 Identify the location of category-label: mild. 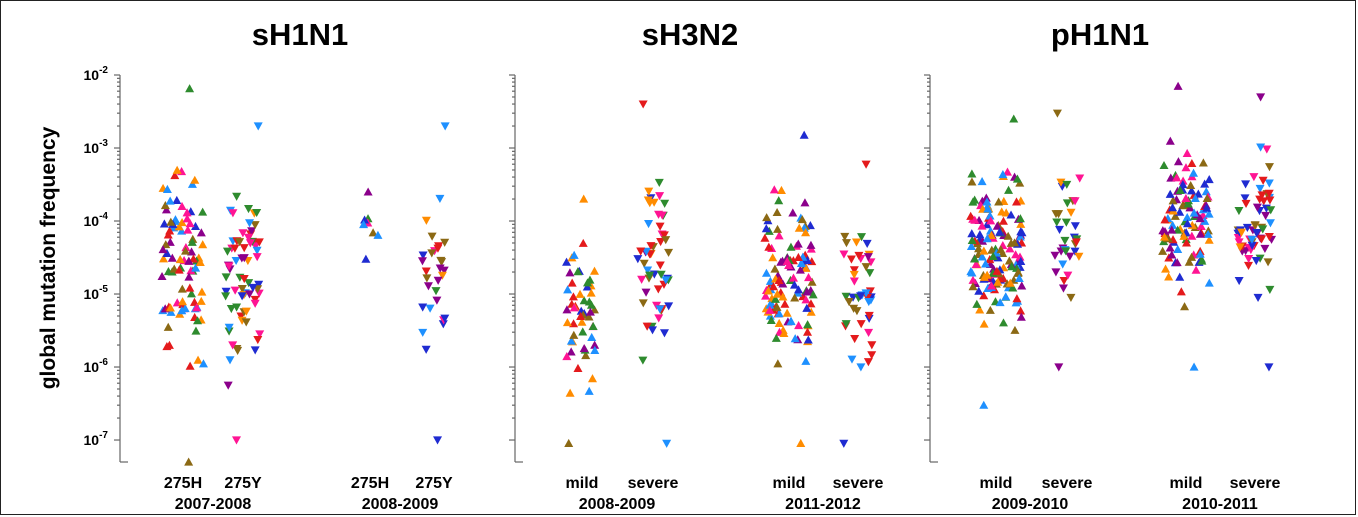
(789, 483).